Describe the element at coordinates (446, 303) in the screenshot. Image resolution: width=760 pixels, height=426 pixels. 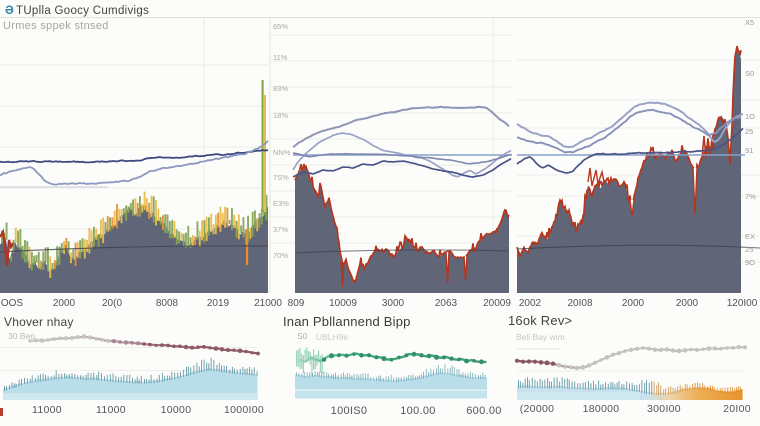
I see `svg-text: 2063` at that location.